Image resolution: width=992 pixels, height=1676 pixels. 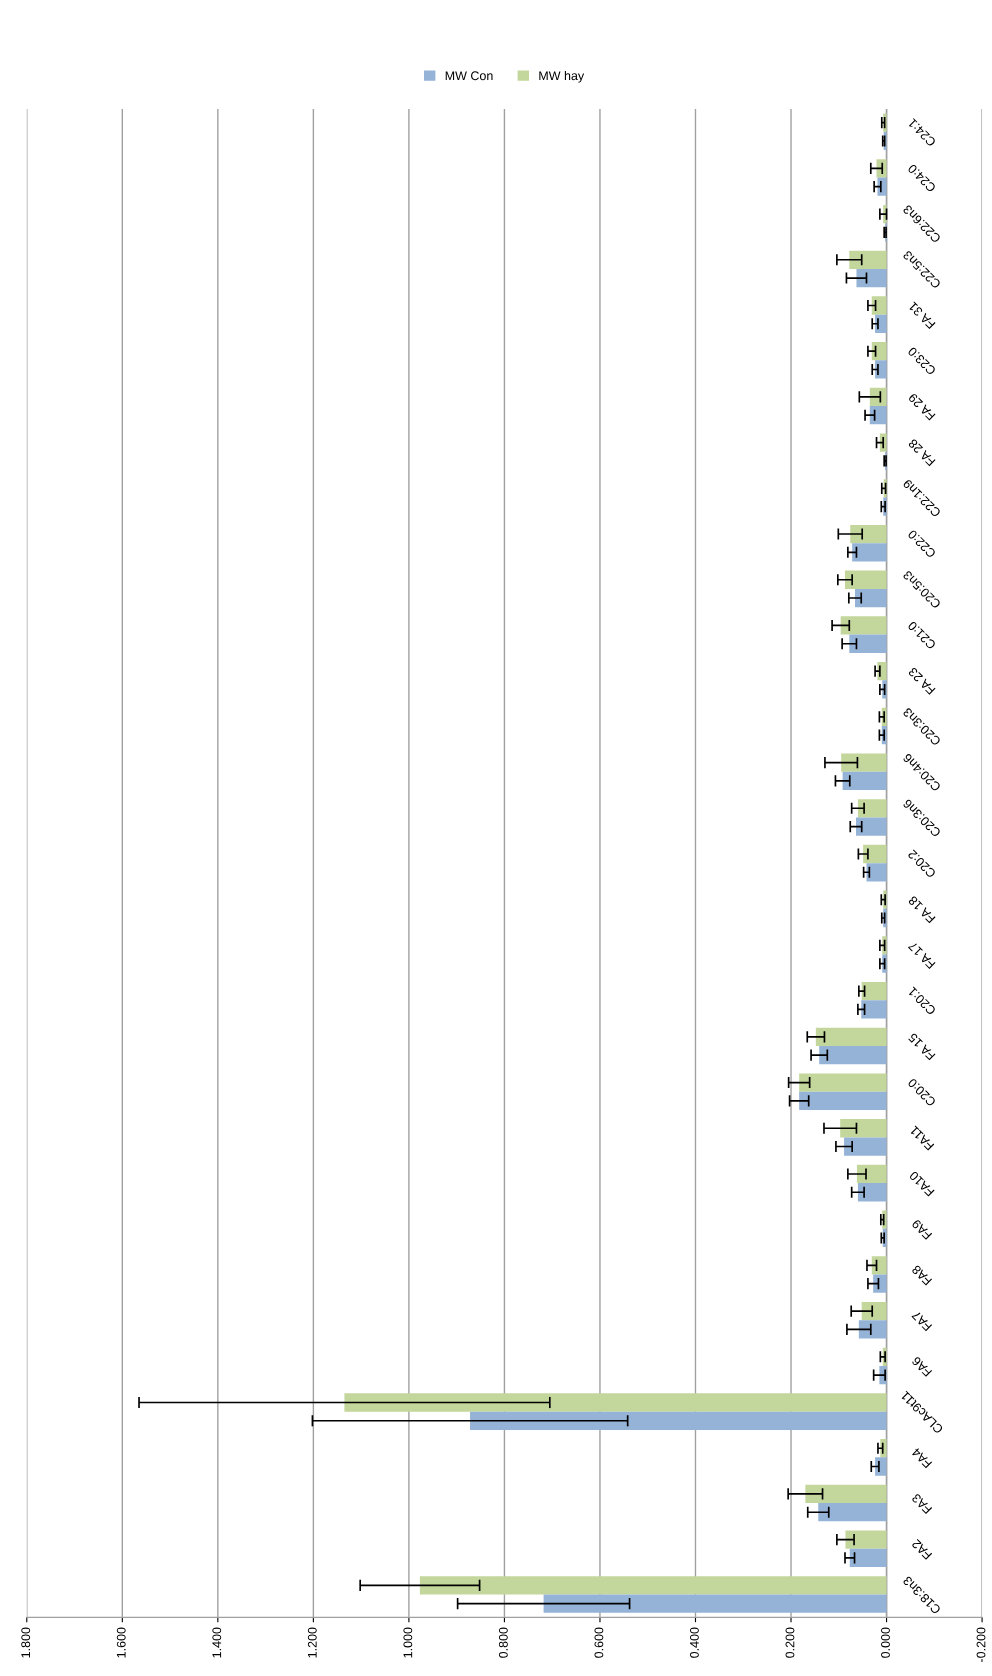 What do you see at coordinates (921, 909) in the screenshot?
I see `y-tick-label: FA 18` at bounding box center [921, 909].